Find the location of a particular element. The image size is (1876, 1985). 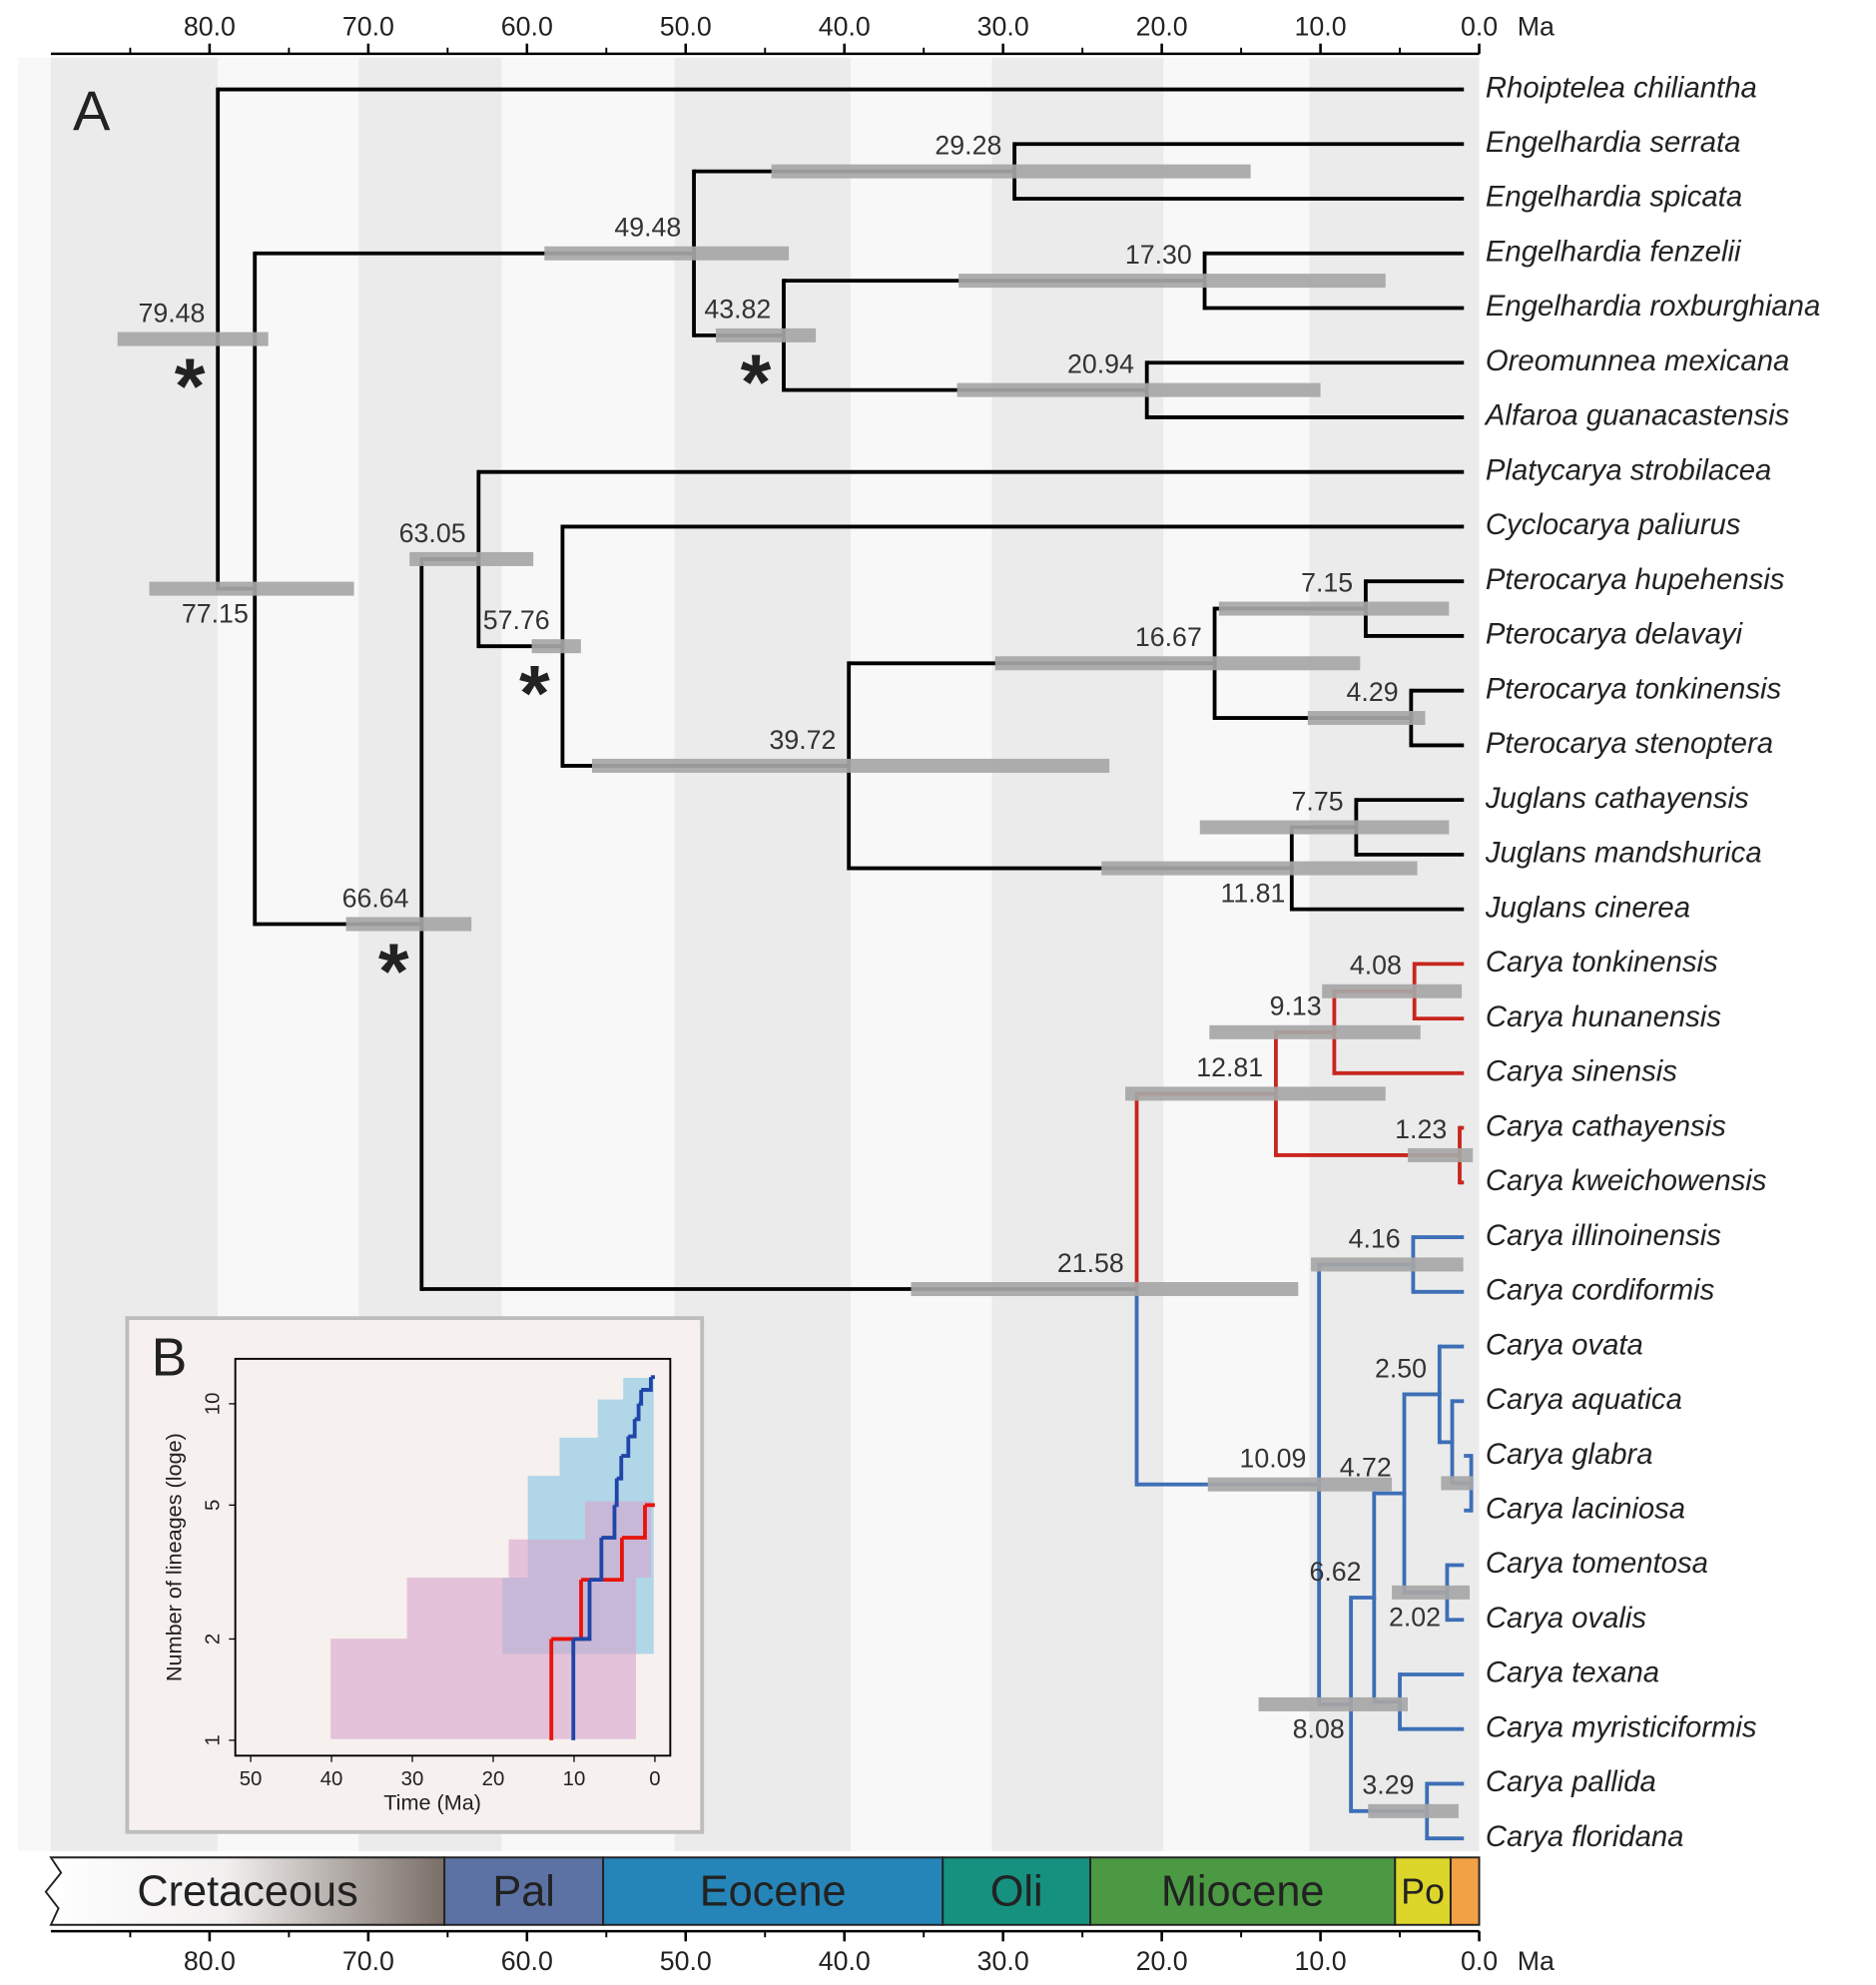

node-age-label: 2.02 is located at coordinates (1415, 1618).